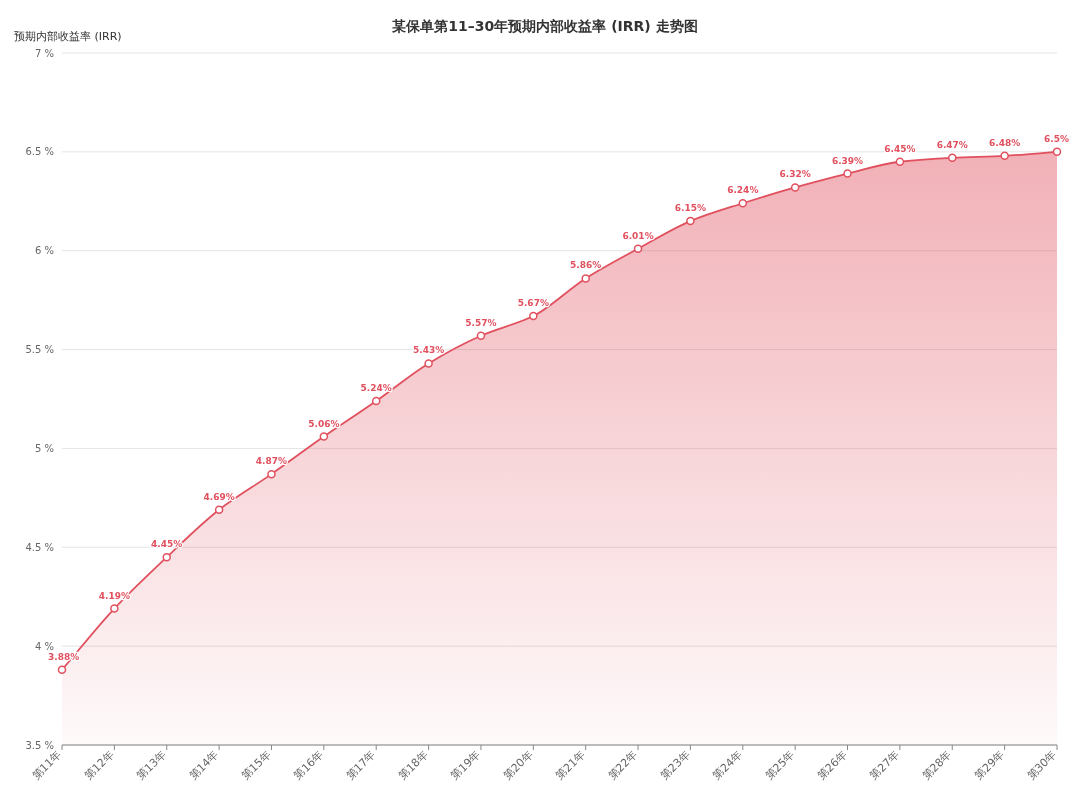 Image resolution: width=1080 pixels, height=790 pixels. Describe the element at coordinates (44, 251) in the screenshot. I see `y-tick-label: 6 %` at that location.